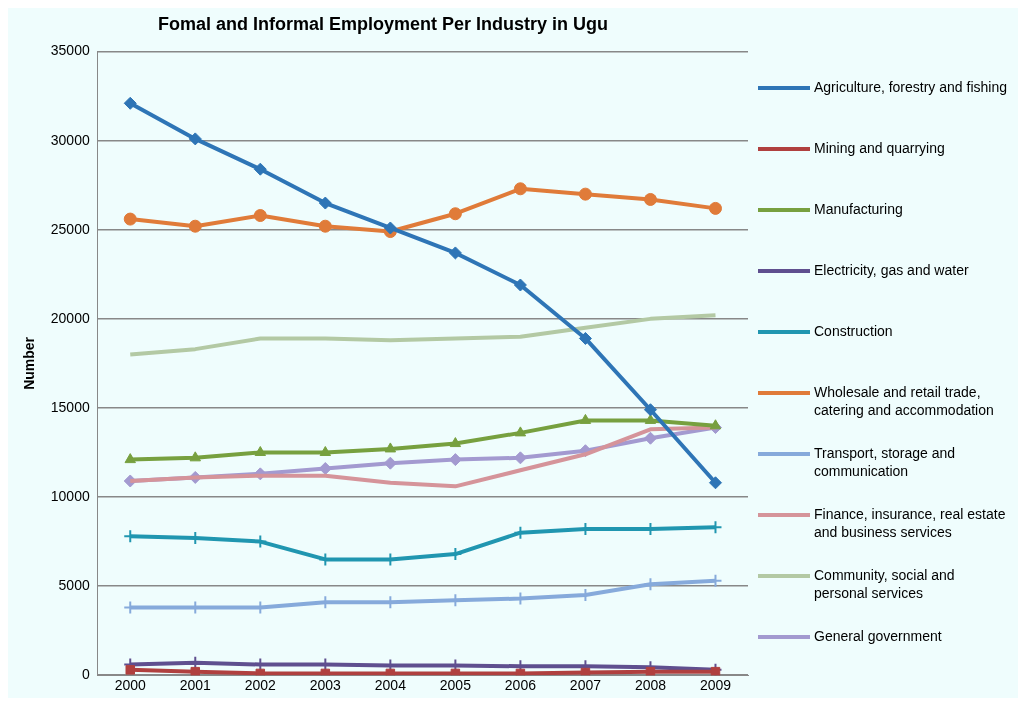 This screenshot has height=717, width=1036. What do you see at coordinates (260, 685) in the screenshot?
I see `x-tick-label: 2002` at bounding box center [260, 685].